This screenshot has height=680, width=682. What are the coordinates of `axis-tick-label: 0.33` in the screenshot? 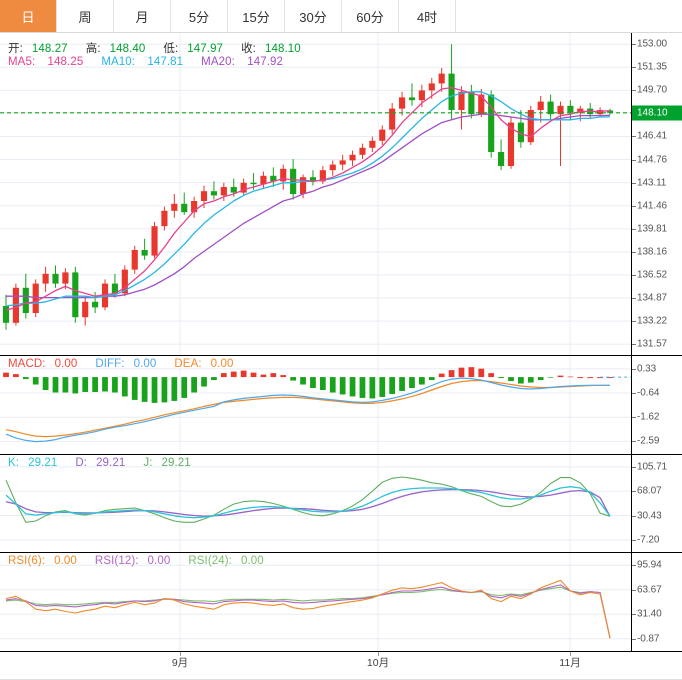 It's located at (647, 369).